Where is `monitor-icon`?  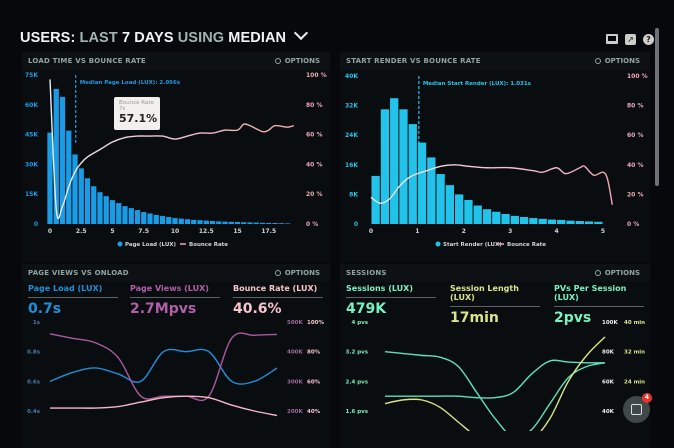
monitor-icon is located at coordinates (612, 39).